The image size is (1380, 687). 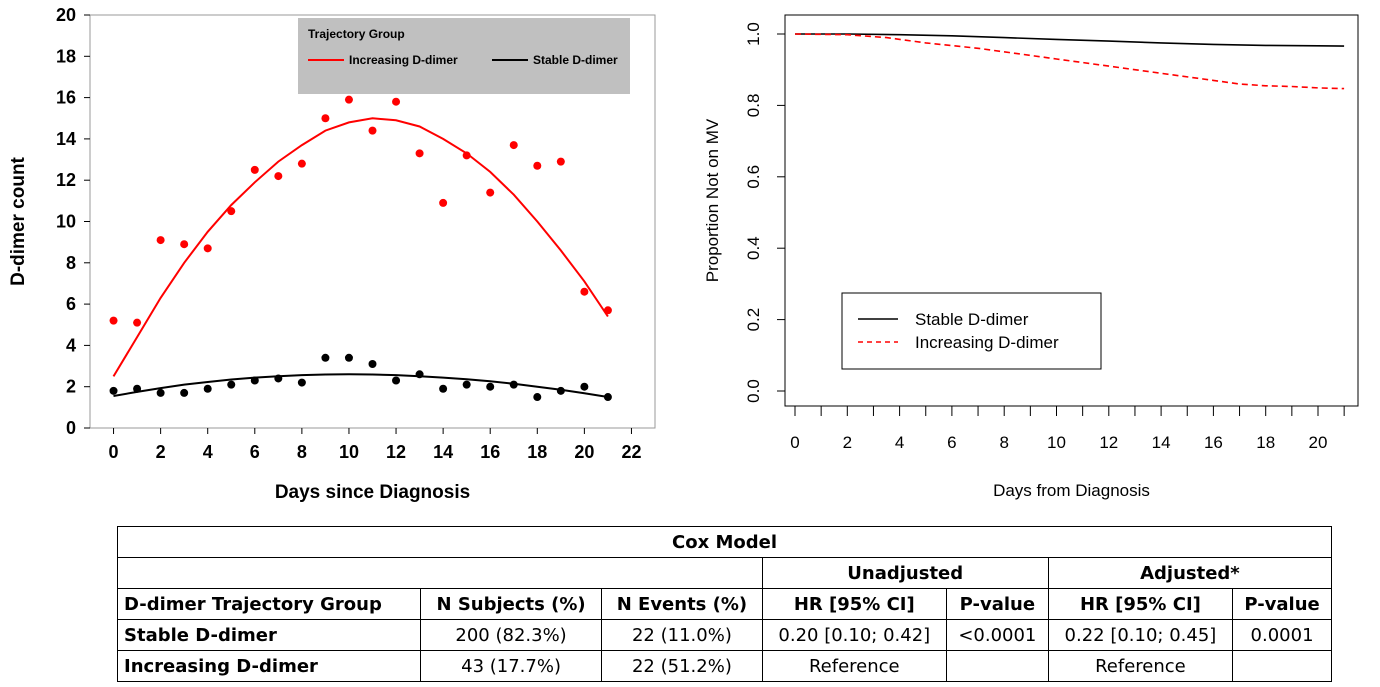 I want to click on table-cell: 0.22 [0.10; 0.45], so click(x=1140, y=635).